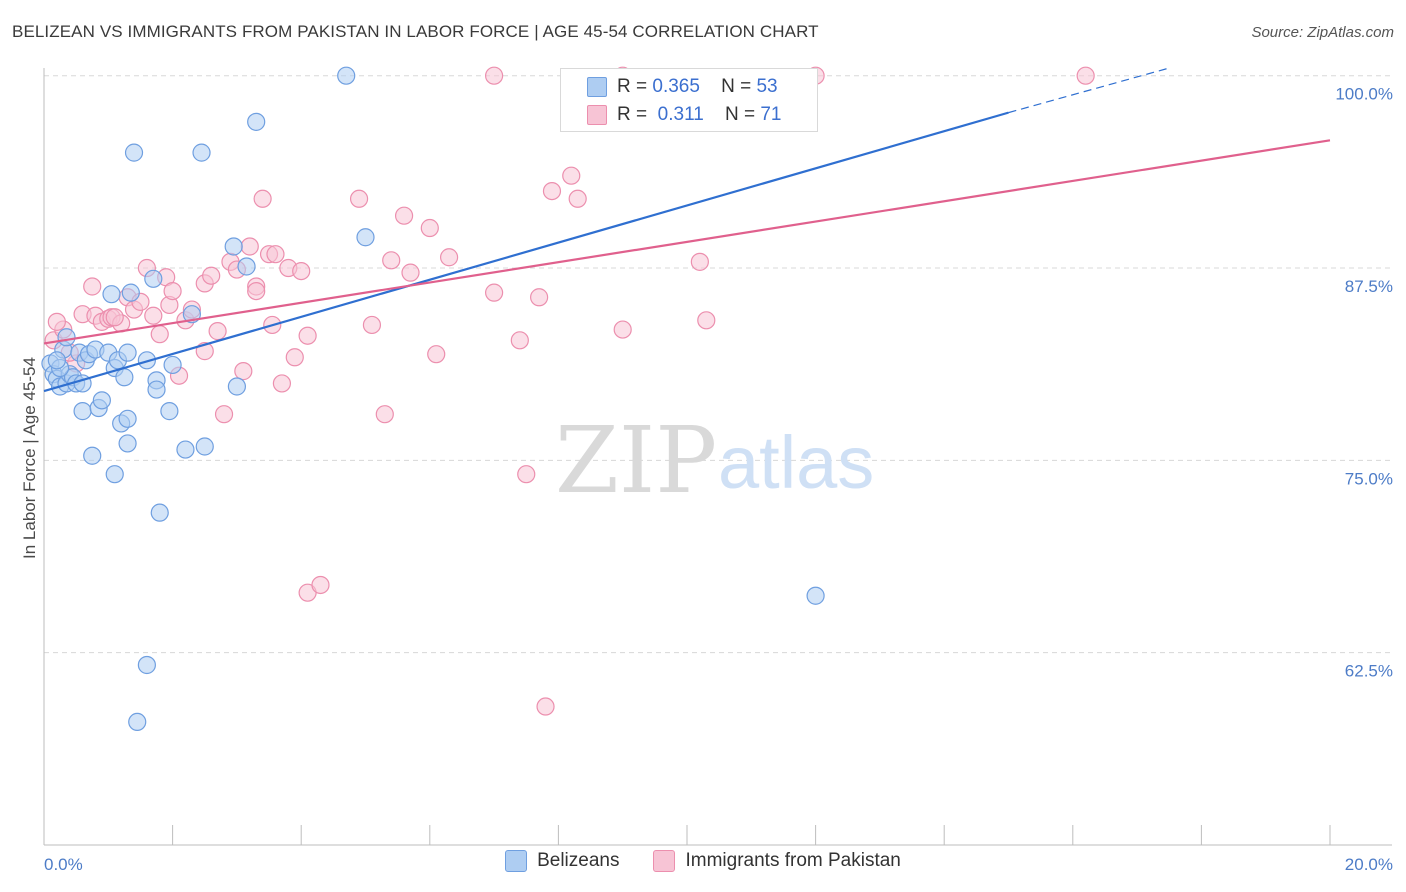 The width and height of the screenshot is (1406, 892). What do you see at coordinates (771, 114) in the screenshot?
I see `legend-n-value: 71` at bounding box center [771, 114].